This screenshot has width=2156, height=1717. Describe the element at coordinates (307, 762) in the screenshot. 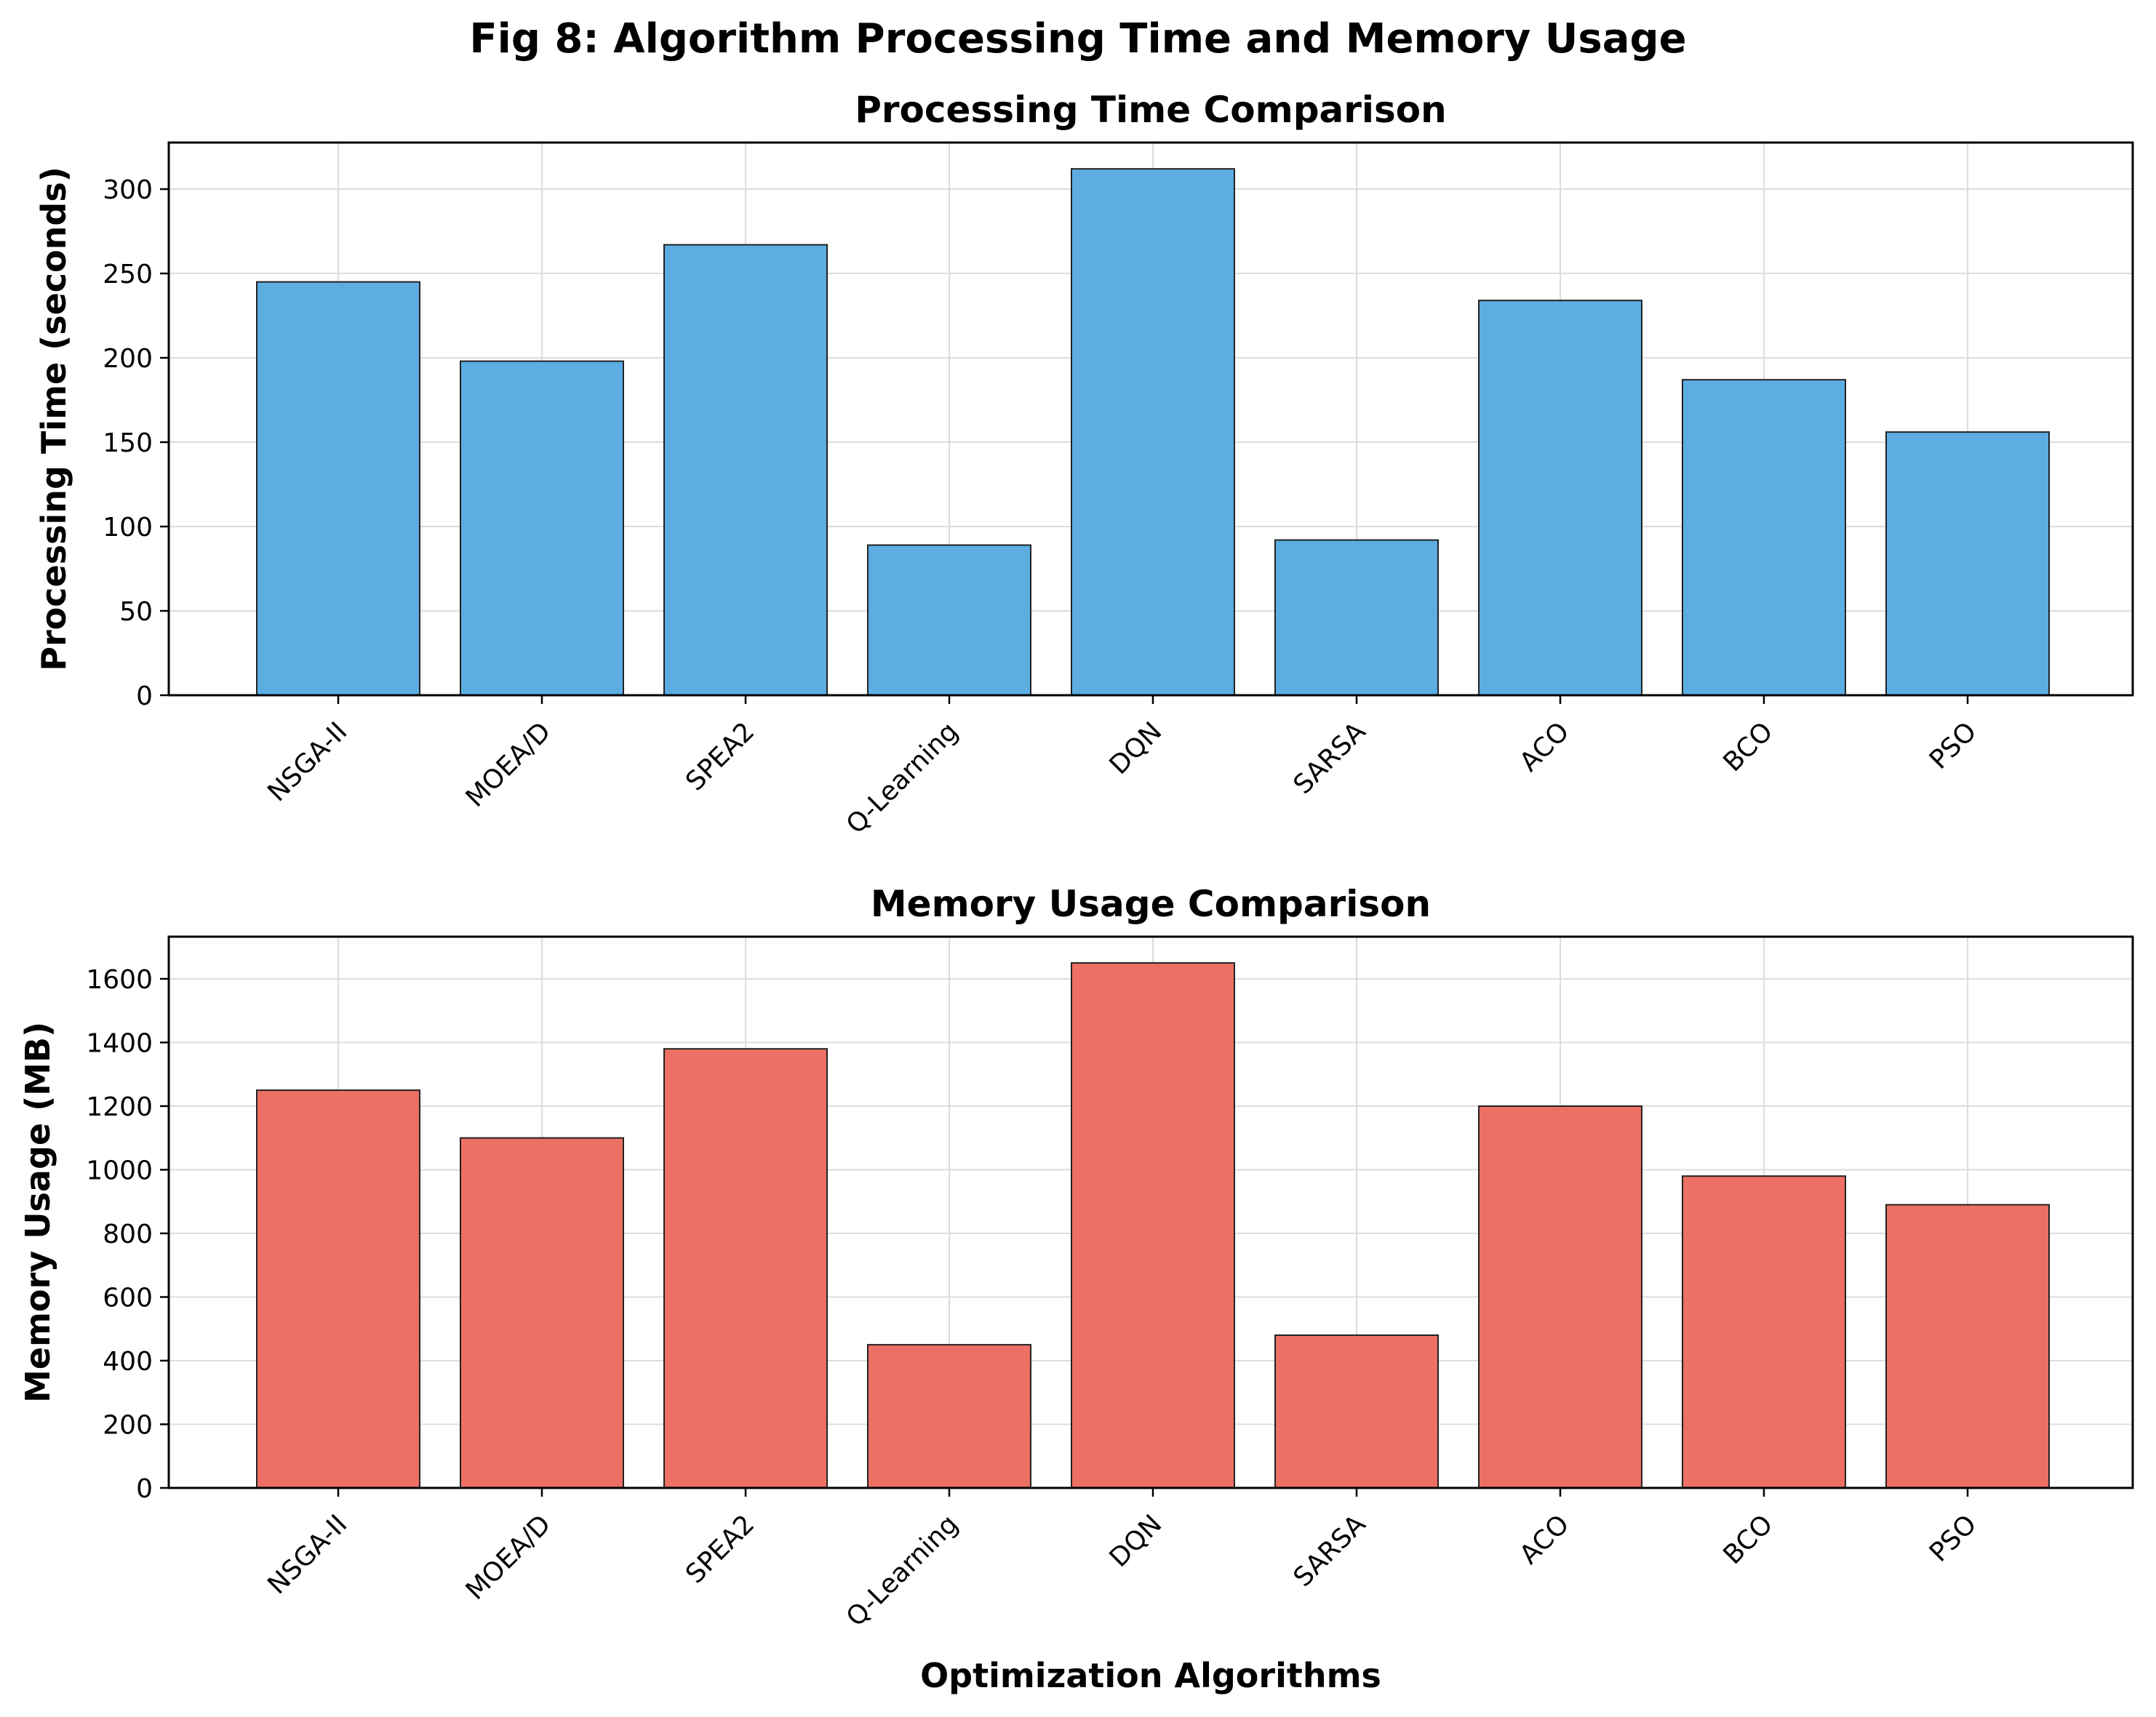

I see `processing-time-x-tick-label: NSGA-II` at that location.